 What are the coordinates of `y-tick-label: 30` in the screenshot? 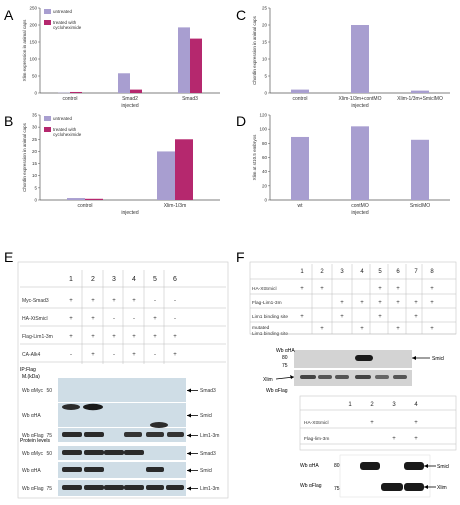 It's located at (35, 127).